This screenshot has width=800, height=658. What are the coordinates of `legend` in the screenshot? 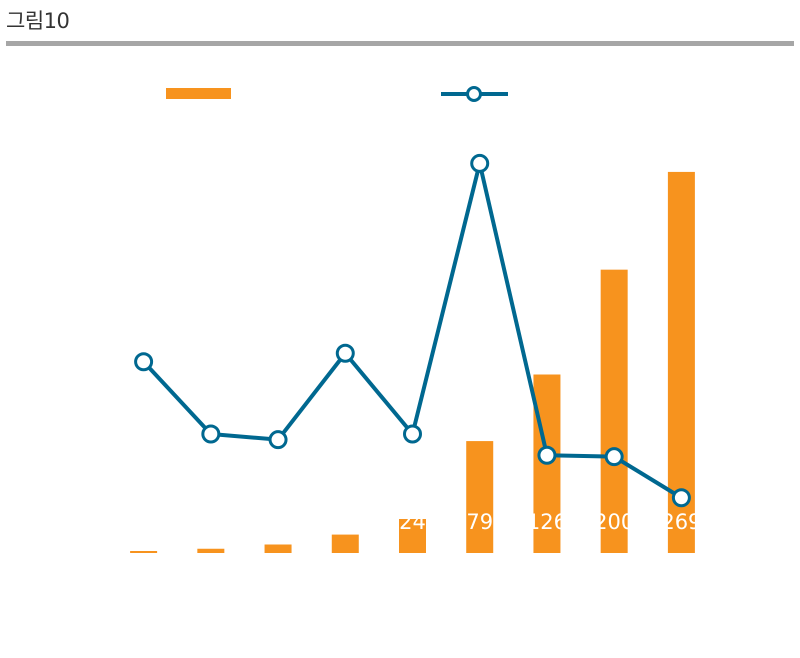 It's located at (337, 94).